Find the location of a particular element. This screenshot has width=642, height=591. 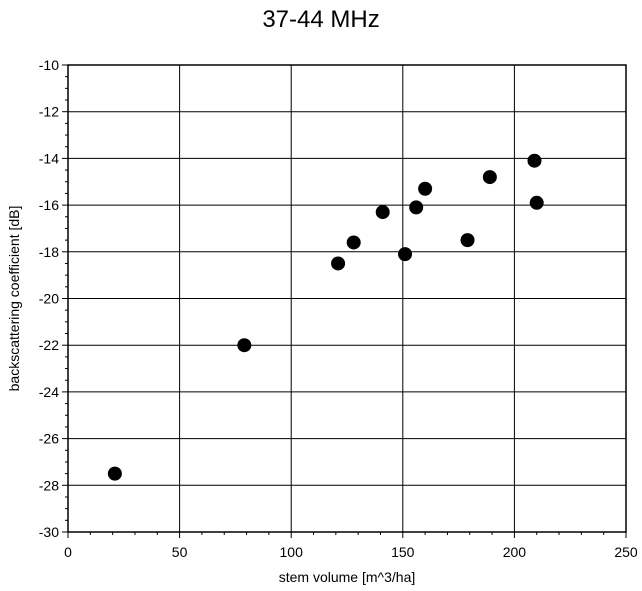

x-tick-label: 0 is located at coordinates (68, 552).